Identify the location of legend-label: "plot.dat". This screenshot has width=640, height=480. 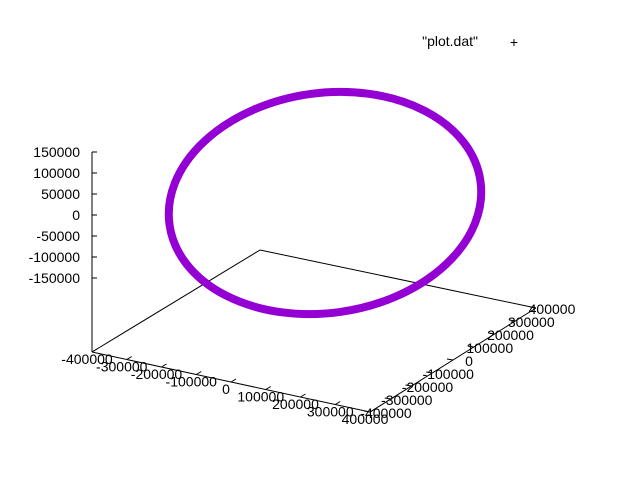
(450, 41).